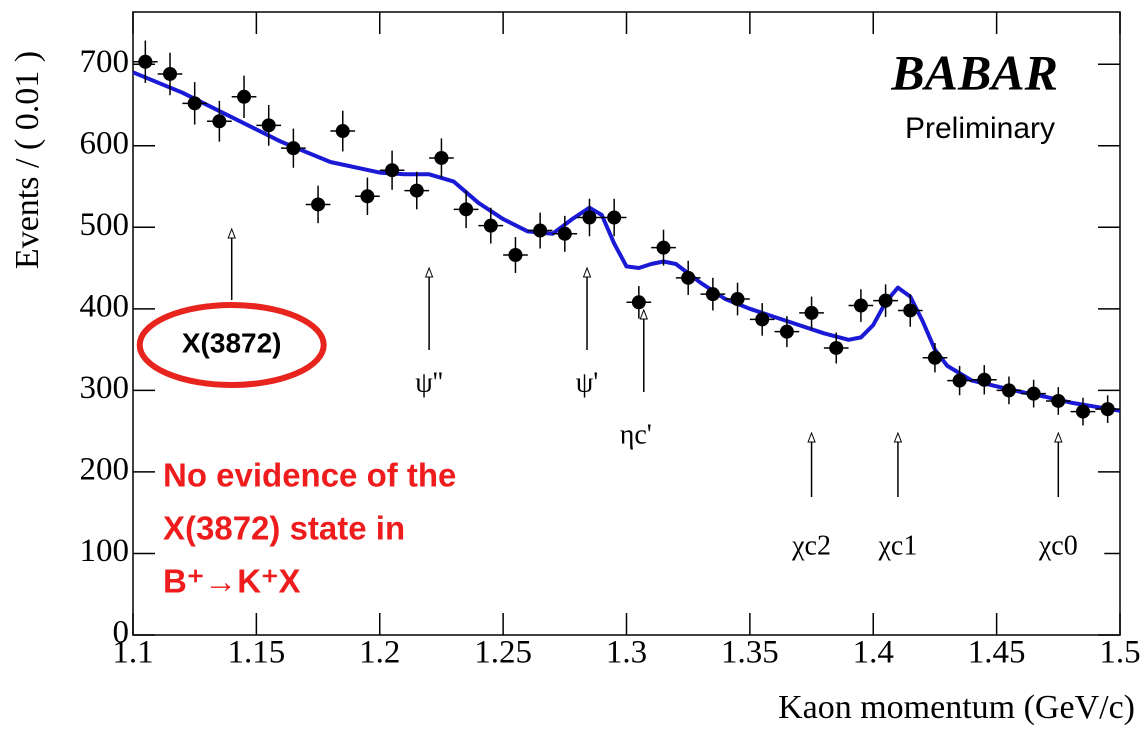  I want to click on x-axis-label: Kaon momentum (GeV/c), so click(956, 707).